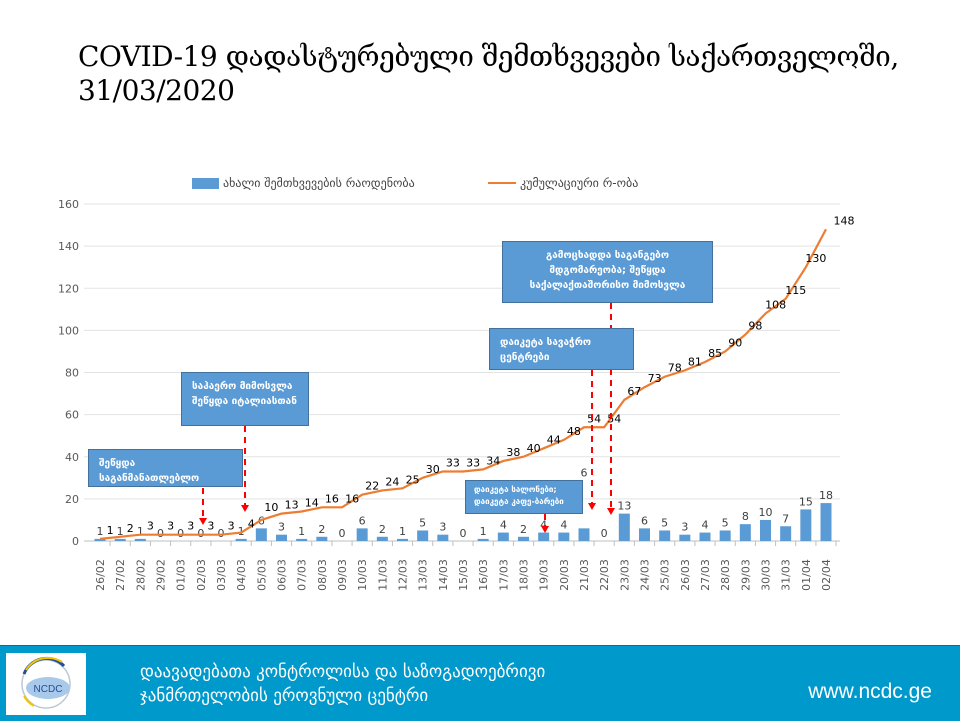 This screenshot has width=960, height=721. Describe the element at coordinates (675, 368) in the screenshot. I see `line-value-label: 78` at that location.